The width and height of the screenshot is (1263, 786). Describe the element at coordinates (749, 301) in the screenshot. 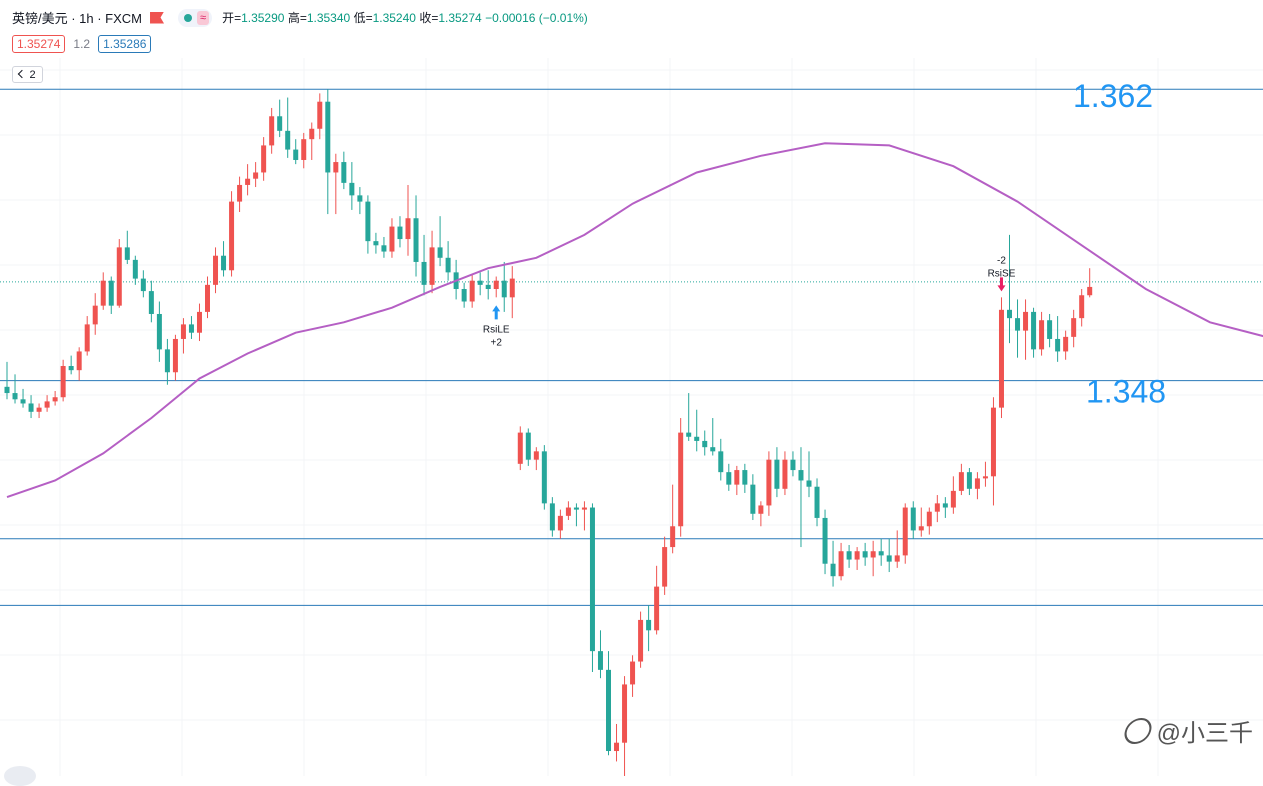

I see `signal-annotations: RsiLE +2 -2 RsiSE` at that location.